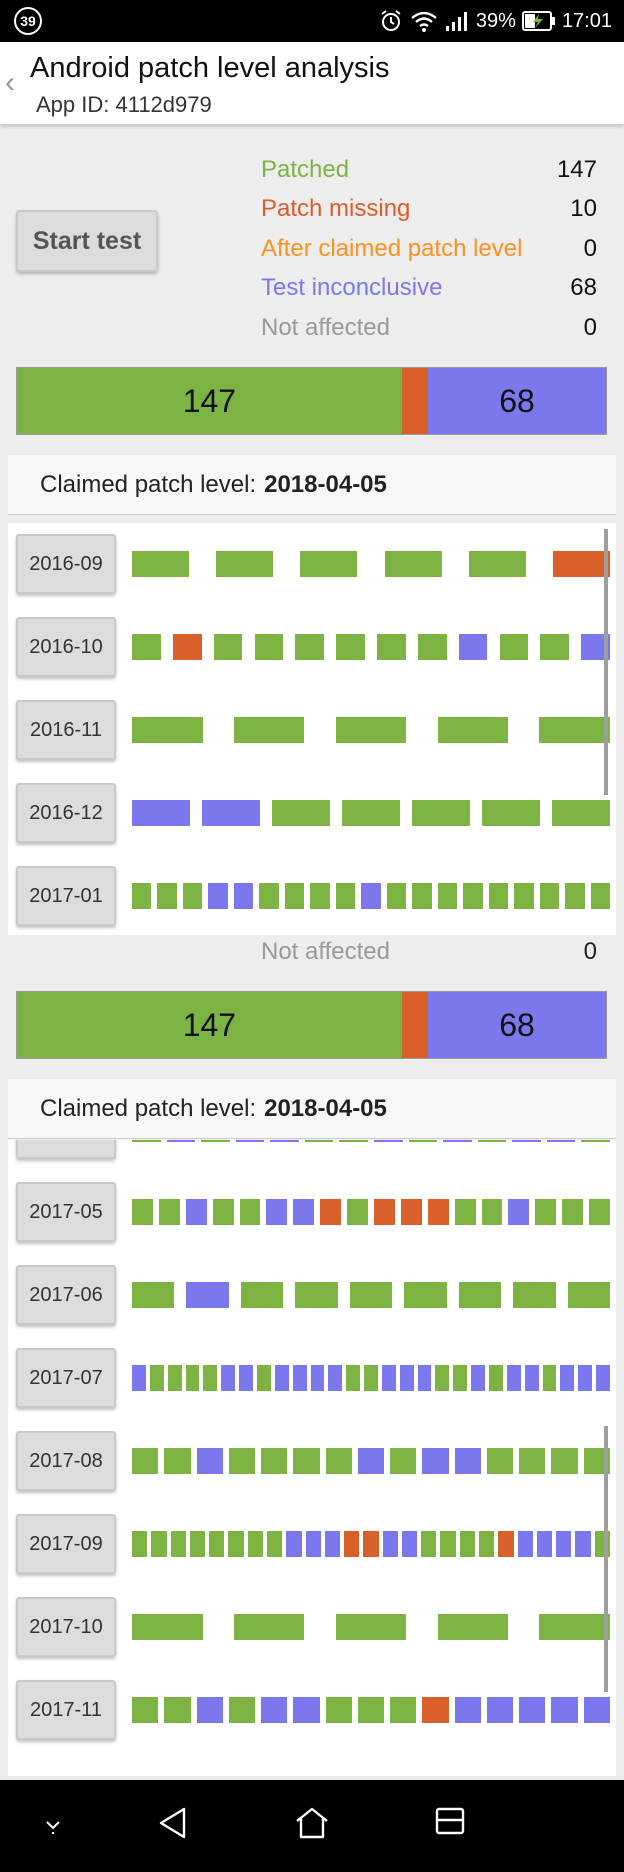 This screenshot has height=1872, width=624. What do you see at coordinates (66, 896) in the screenshot?
I see `month-button: 2017-01` at bounding box center [66, 896].